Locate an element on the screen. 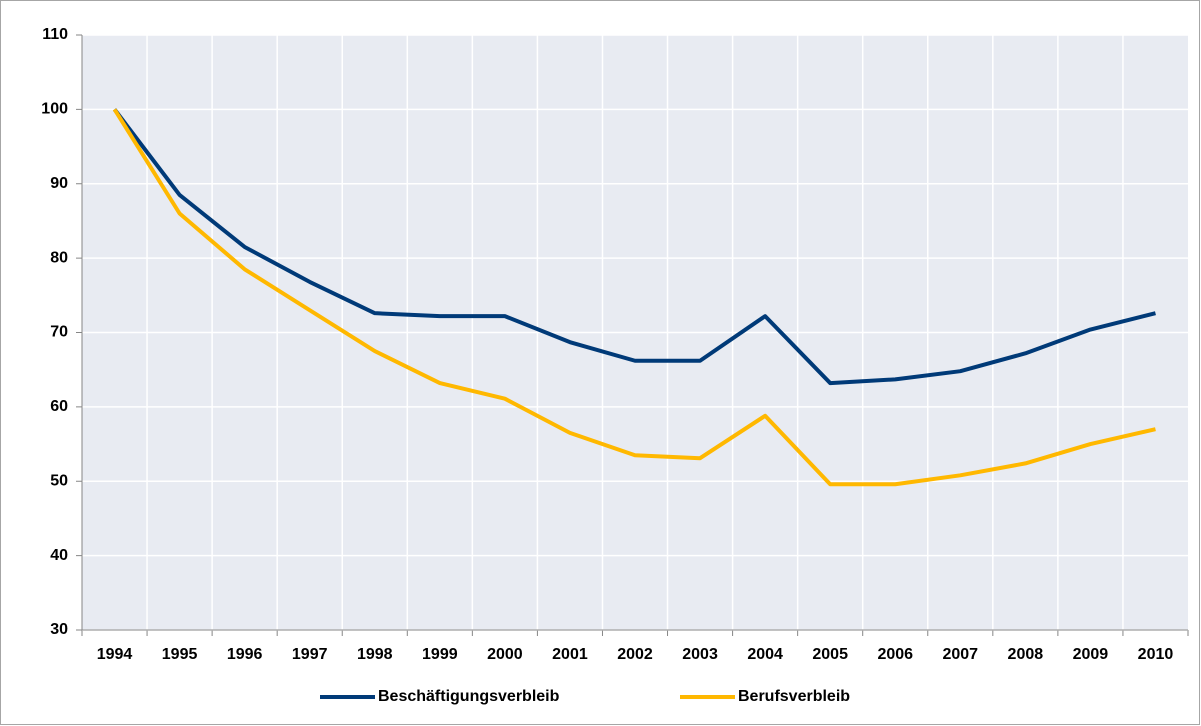 This screenshot has height=726, width=1201. y-tick-label: 40 is located at coordinates (59, 555).